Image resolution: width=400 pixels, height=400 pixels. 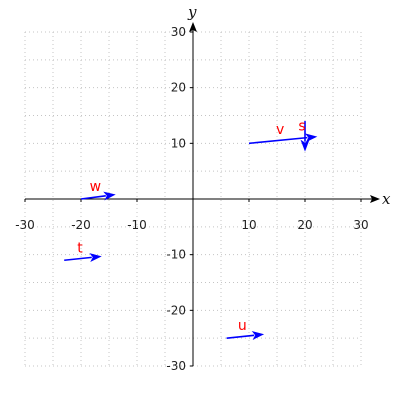 I want to click on vector-u-arrowhead, so click(x=258, y=335).